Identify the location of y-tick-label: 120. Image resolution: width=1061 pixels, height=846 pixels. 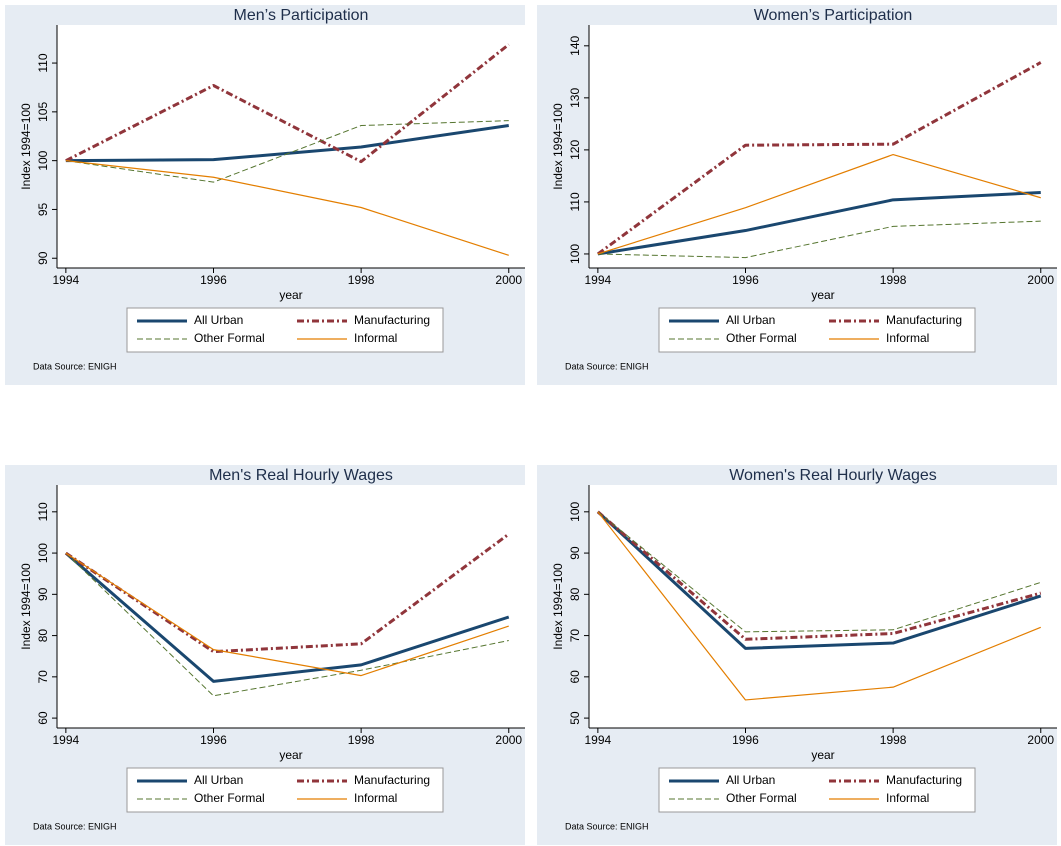
(575, 150).